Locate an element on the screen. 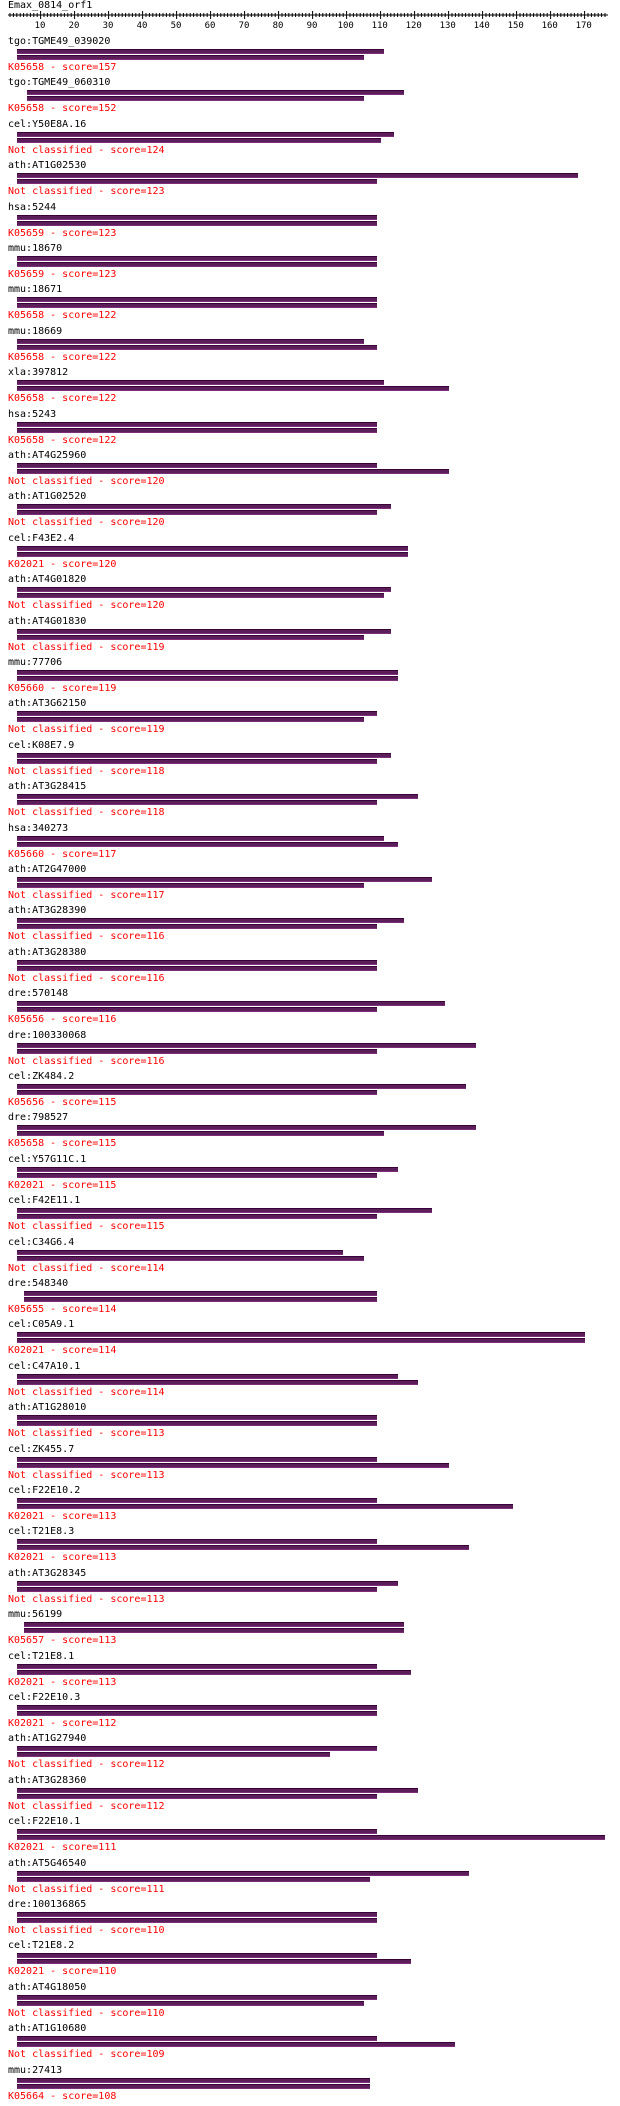  hit-score: Not classified - score=112 is located at coordinates (86, 1806).